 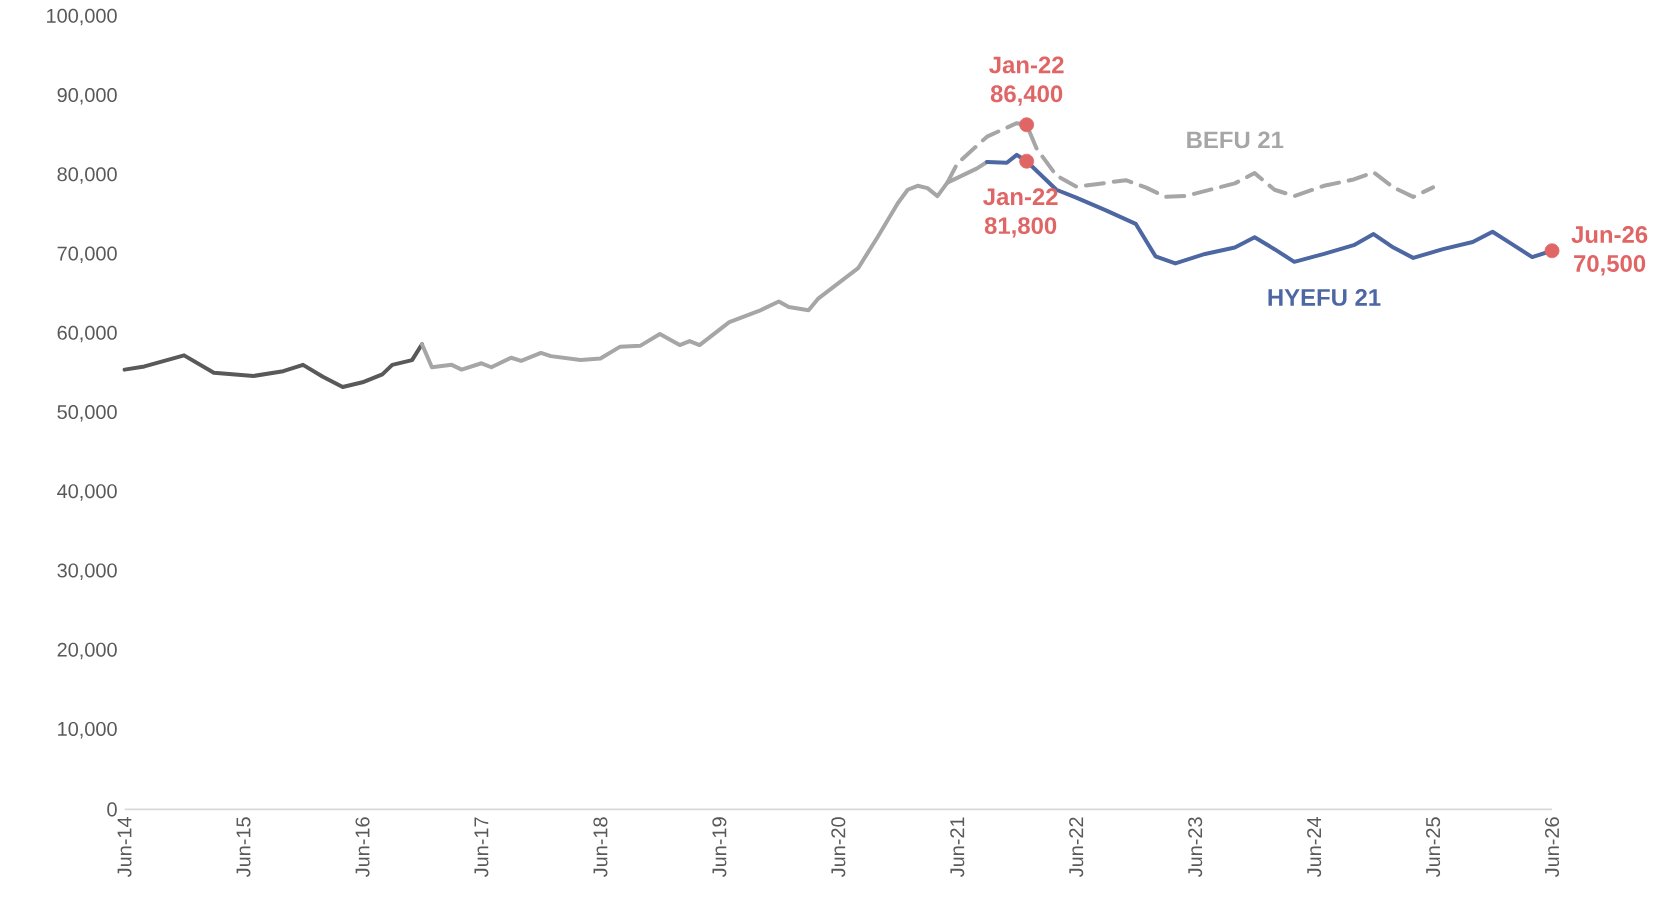 What do you see at coordinates (87, 730) in the screenshot?
I see `y-tick-label: 10,000` at bounding box center [87, 730].